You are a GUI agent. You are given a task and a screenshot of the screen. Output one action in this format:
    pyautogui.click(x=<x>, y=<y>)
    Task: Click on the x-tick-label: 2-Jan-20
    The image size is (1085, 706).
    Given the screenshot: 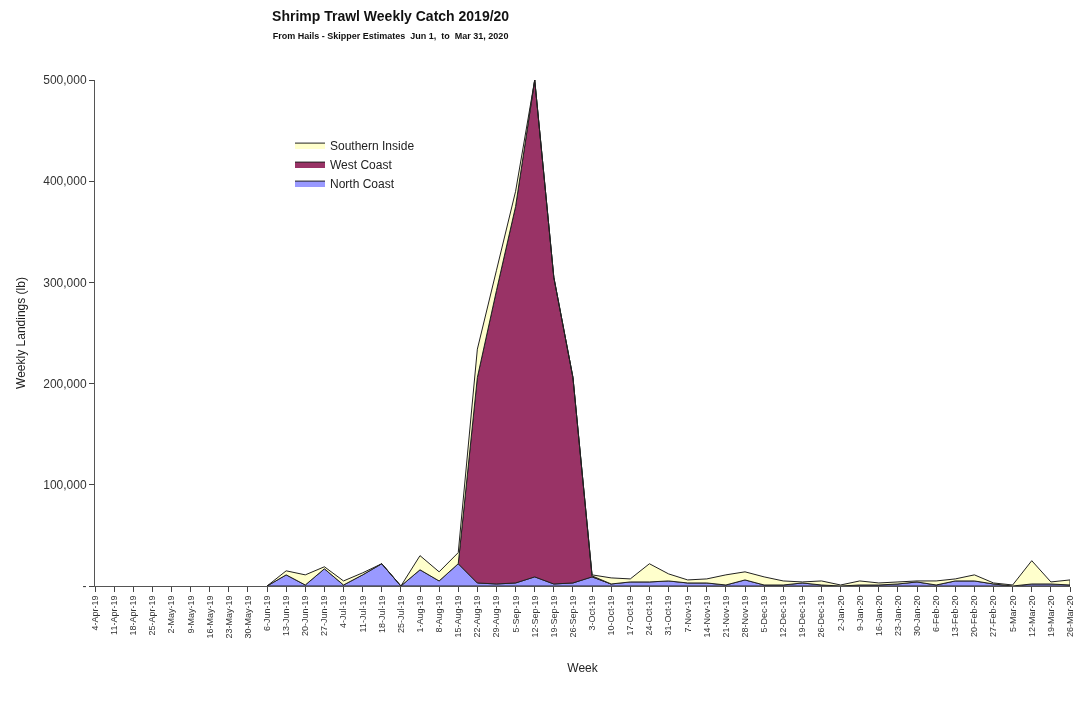 What is the action you would take?
    pyautogui.click(x=840, y=613)
    